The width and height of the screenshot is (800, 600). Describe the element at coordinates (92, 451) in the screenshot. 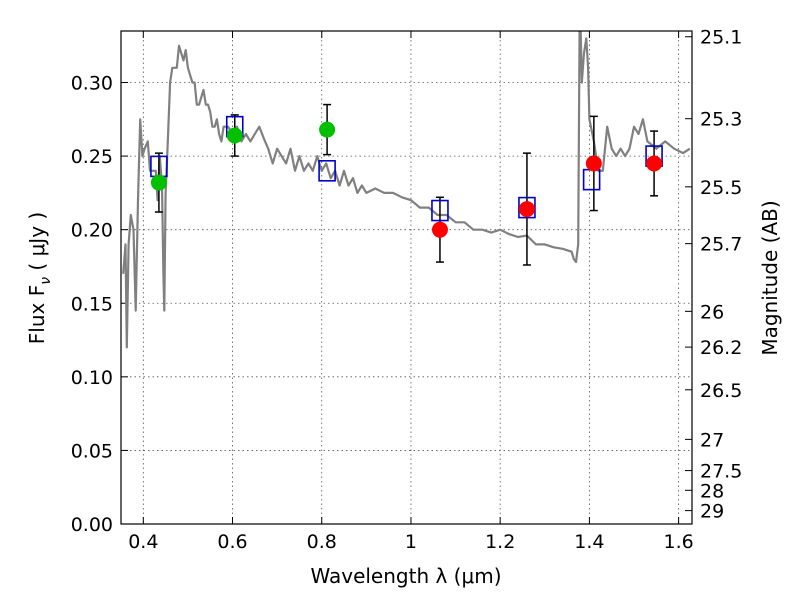

I see `y-tick-label: 0.05` at that location.